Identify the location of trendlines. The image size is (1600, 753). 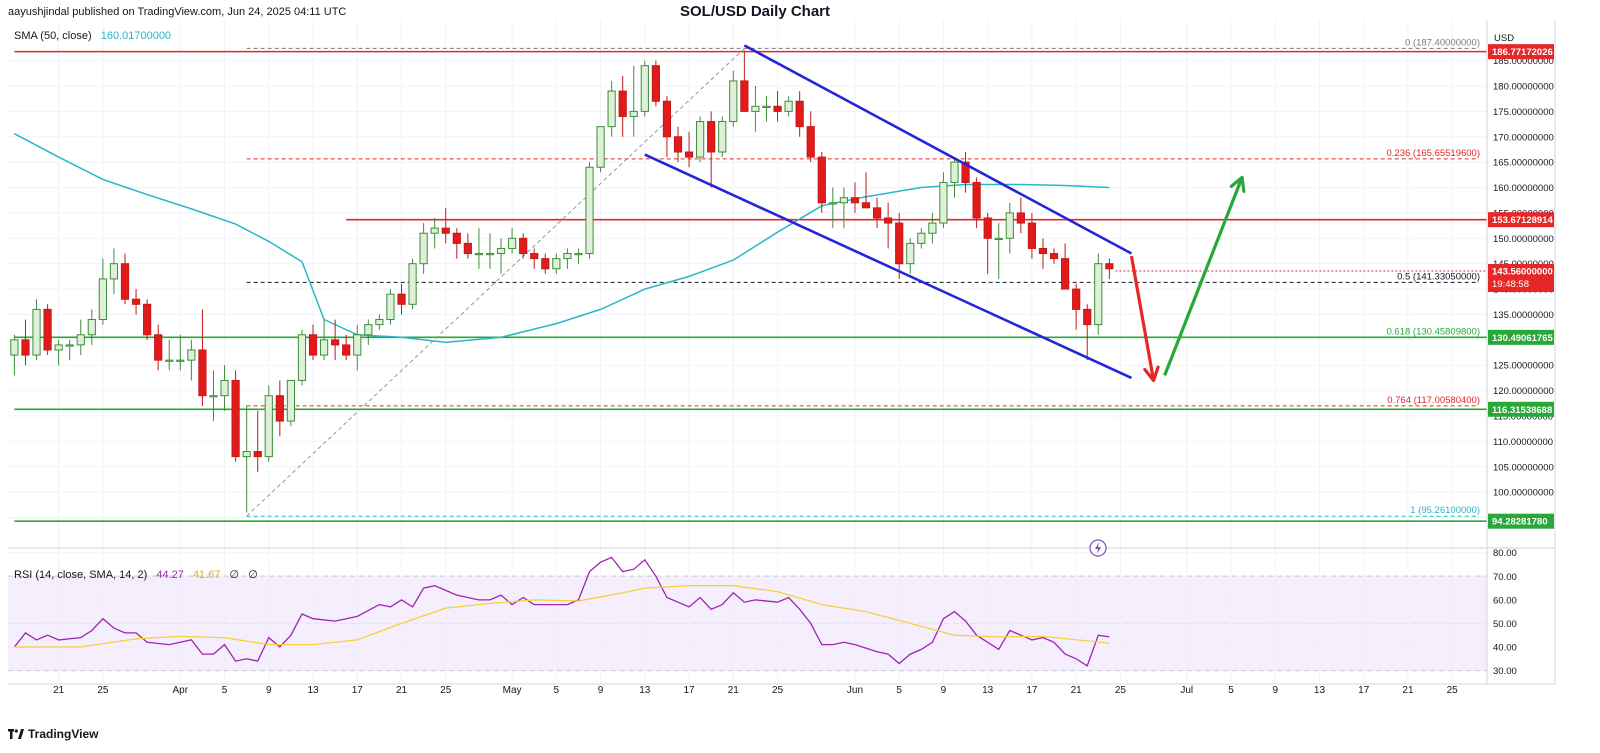
(888, 212).